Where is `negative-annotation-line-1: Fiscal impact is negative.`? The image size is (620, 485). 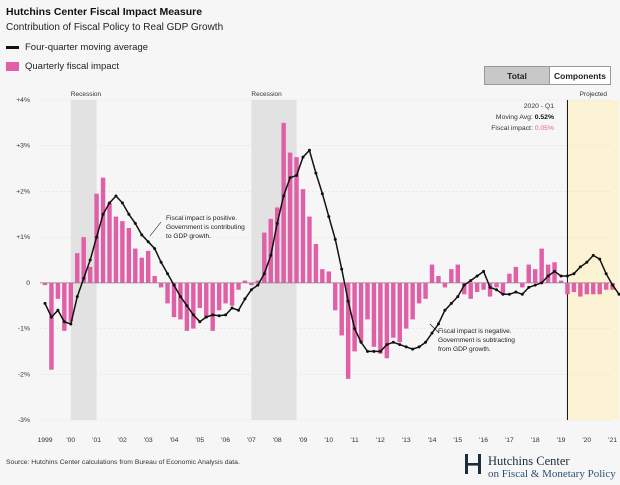
negative-annotation-line-1: Fiscal impact is negative. is located at coordinates (475, 331).